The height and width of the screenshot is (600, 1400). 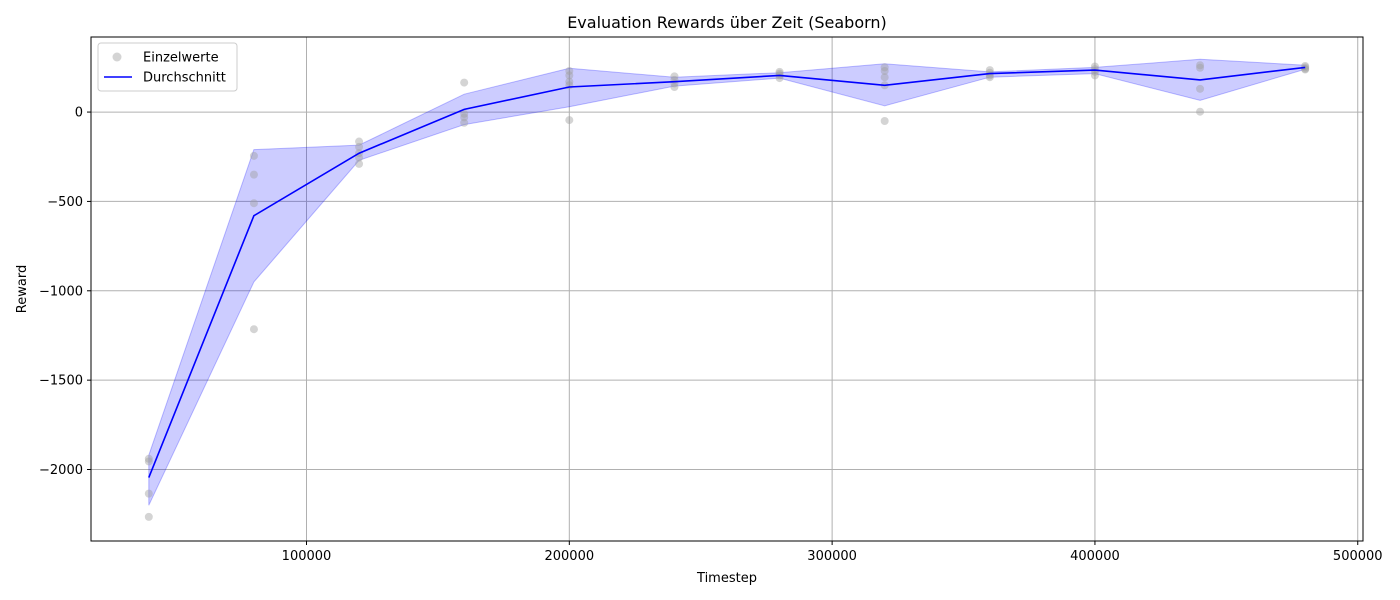 I want to click on x-tick-label: 300000, so click(x=832, y=556).